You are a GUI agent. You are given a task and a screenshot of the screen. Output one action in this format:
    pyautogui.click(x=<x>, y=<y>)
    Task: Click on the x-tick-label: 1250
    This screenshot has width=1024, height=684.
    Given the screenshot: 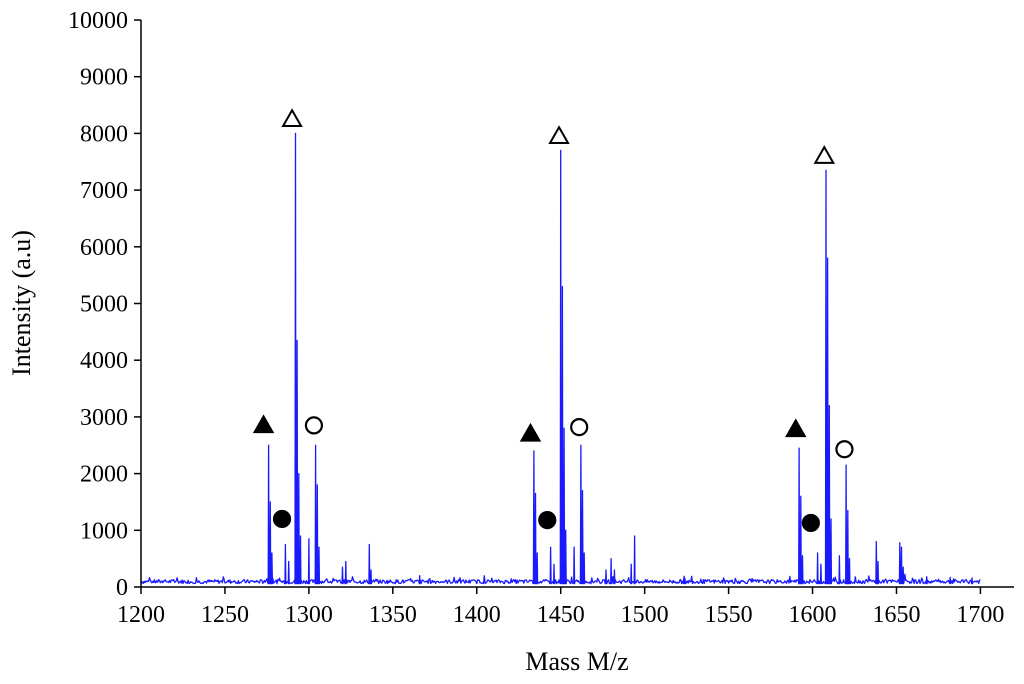 What is the action you would take?
    pyautogui.click(x=225, y=615)
    